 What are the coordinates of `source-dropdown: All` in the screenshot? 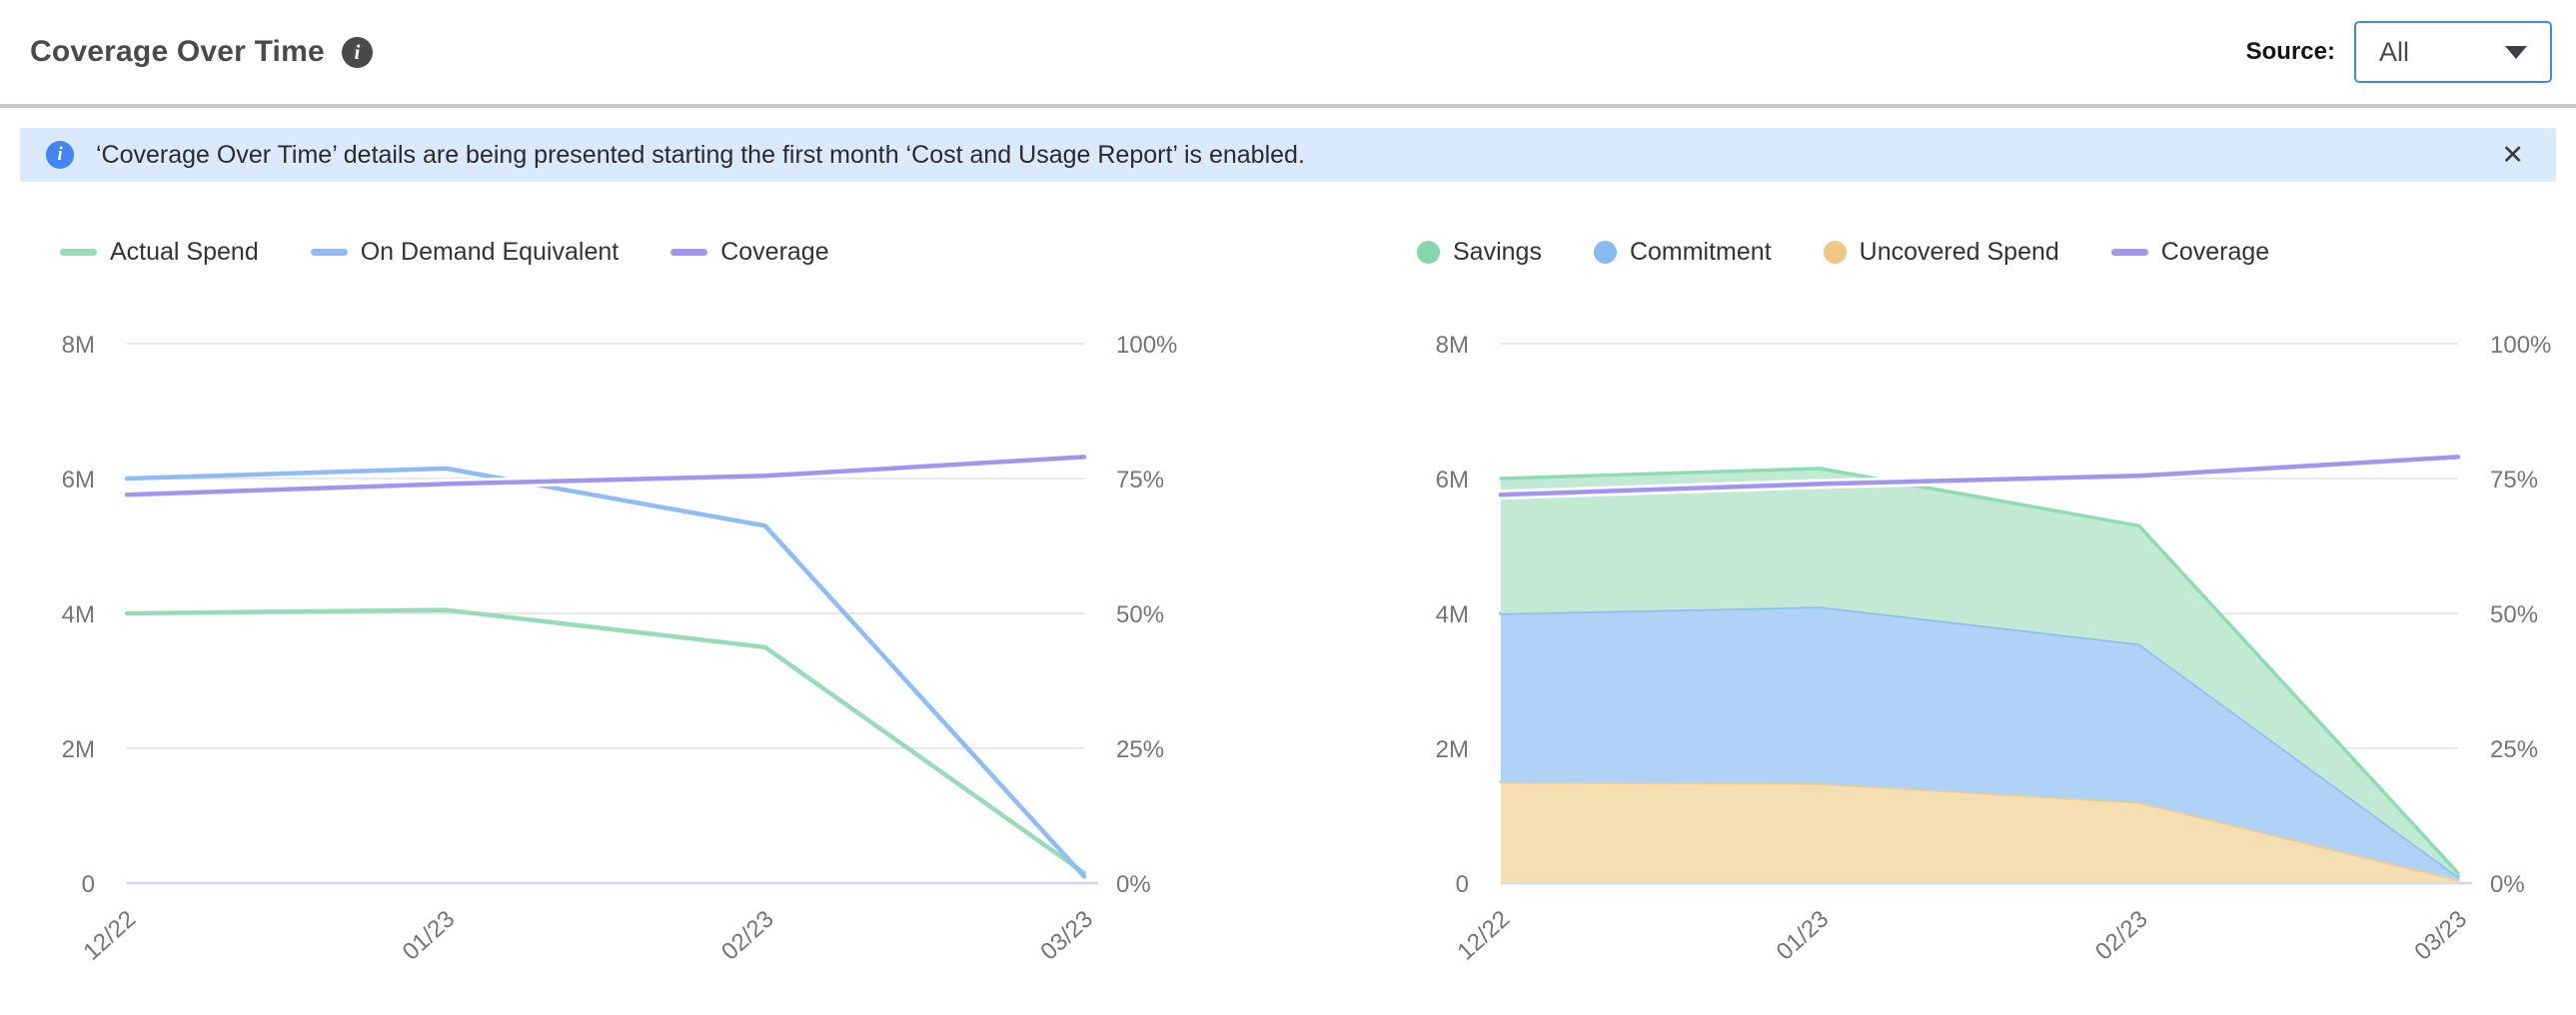 It's located at (2453, 52).